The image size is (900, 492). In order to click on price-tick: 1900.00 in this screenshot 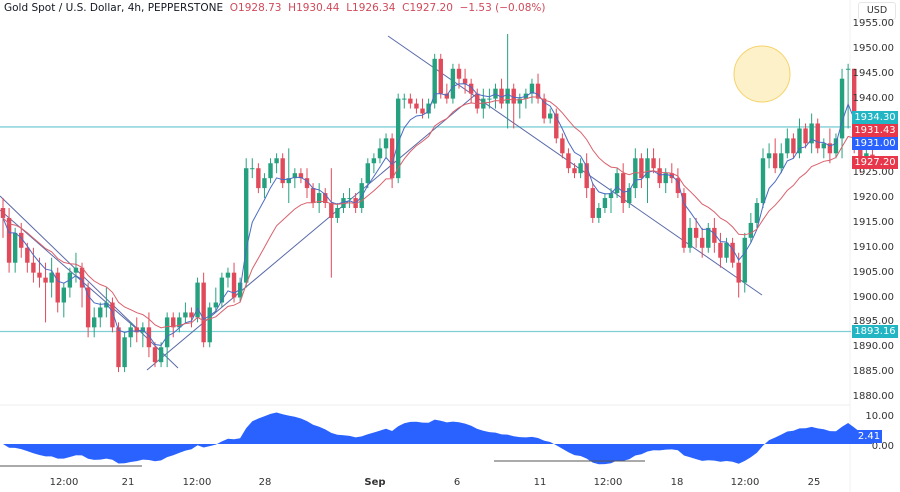, I will do `click(873, 297)`.